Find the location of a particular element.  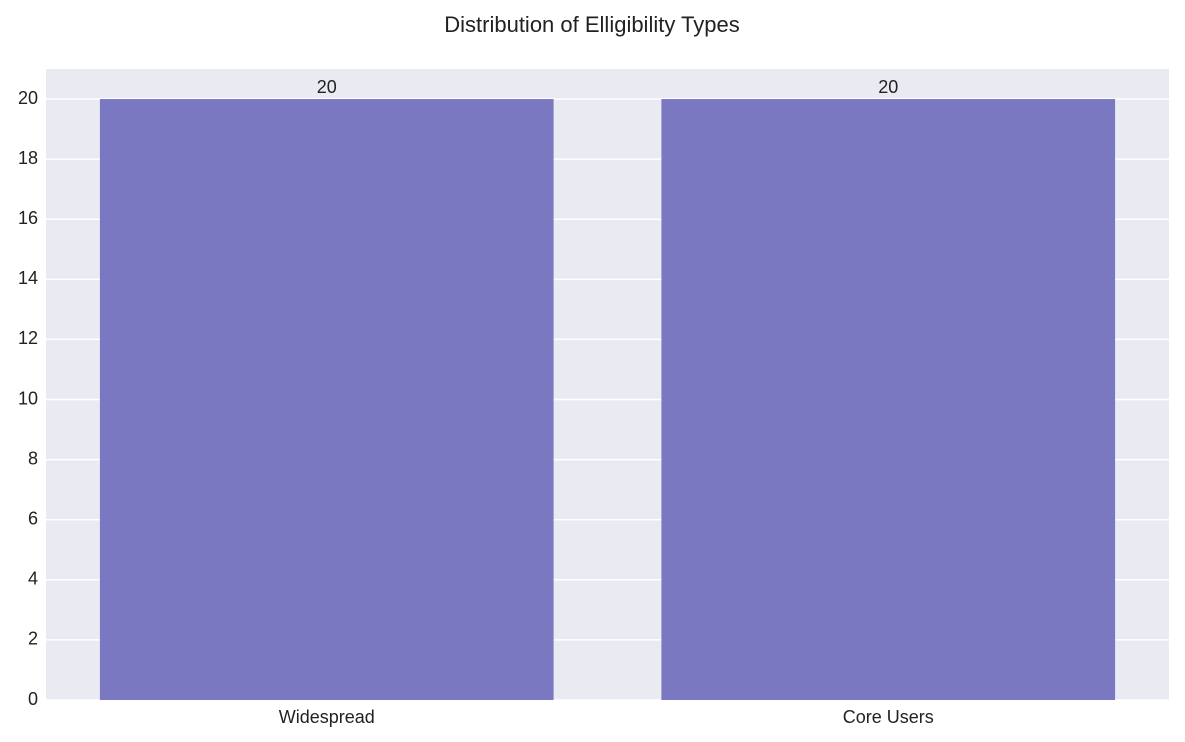

y-tick-label: 14 is located at coordinates (28, 278).